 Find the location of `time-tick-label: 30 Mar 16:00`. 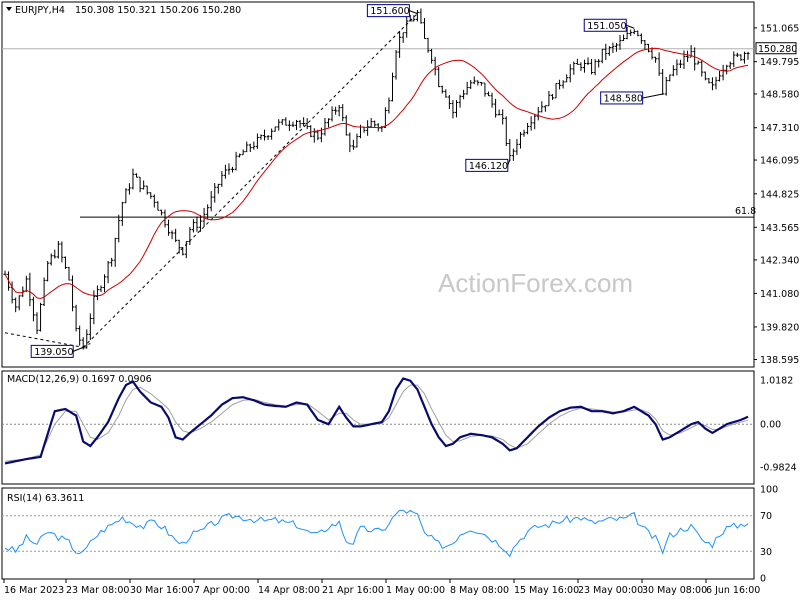

time-tick-label: 30 Mar 16:00 is located at coordinates (161, 590).